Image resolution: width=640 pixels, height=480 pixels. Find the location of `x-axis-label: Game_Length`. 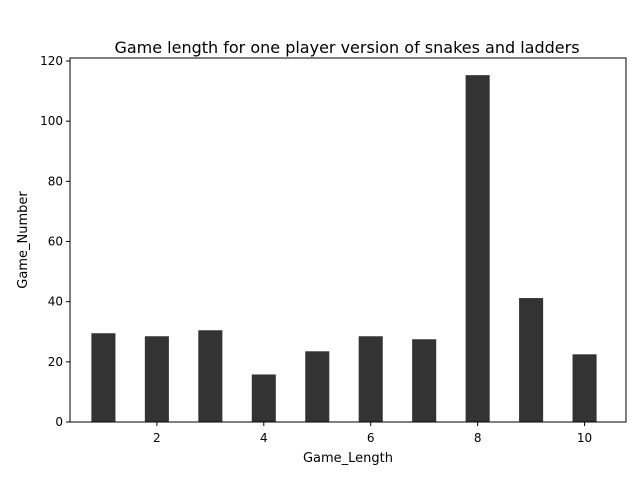

x-axis-label: Game_Length is located at coordinates (348, 458).